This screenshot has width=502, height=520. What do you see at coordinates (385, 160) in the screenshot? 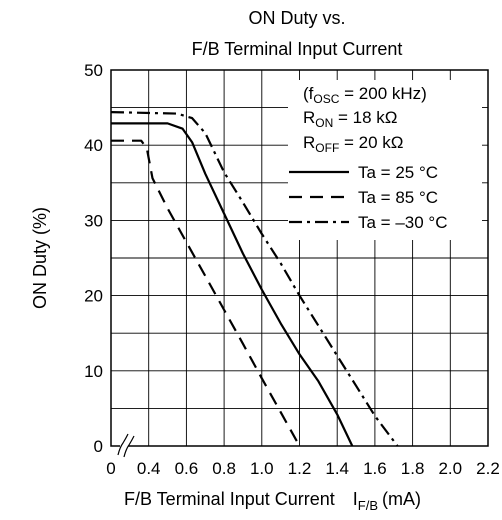
I see `legend-box-background` at bounding box center [385, 160].